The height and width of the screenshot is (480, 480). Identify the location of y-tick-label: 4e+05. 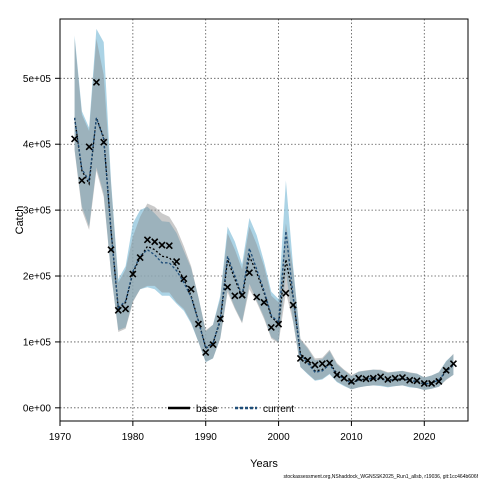
(37, 145).